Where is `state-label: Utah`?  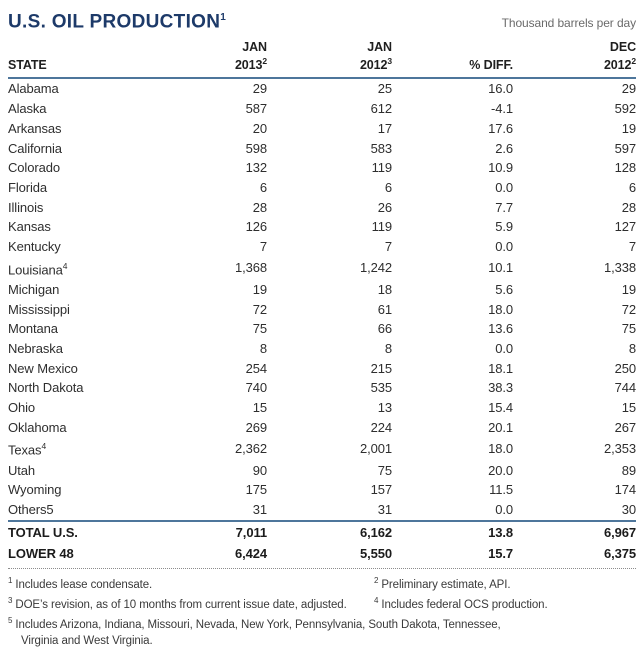 state-label: Utah is located at coordinates (22, 470).